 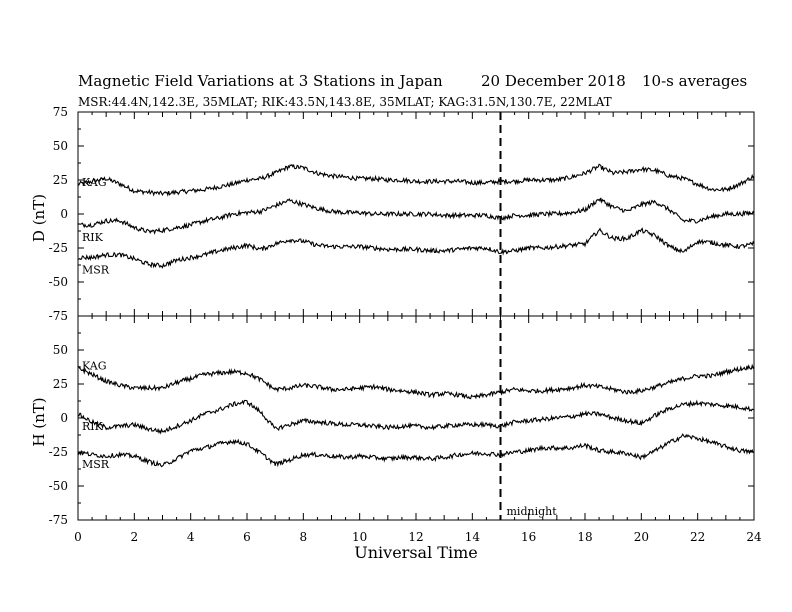 What do you see at coordinates (754, 537) in the screenshot?
I see `x-tick-label: 24` at bounding box center [754, 537].